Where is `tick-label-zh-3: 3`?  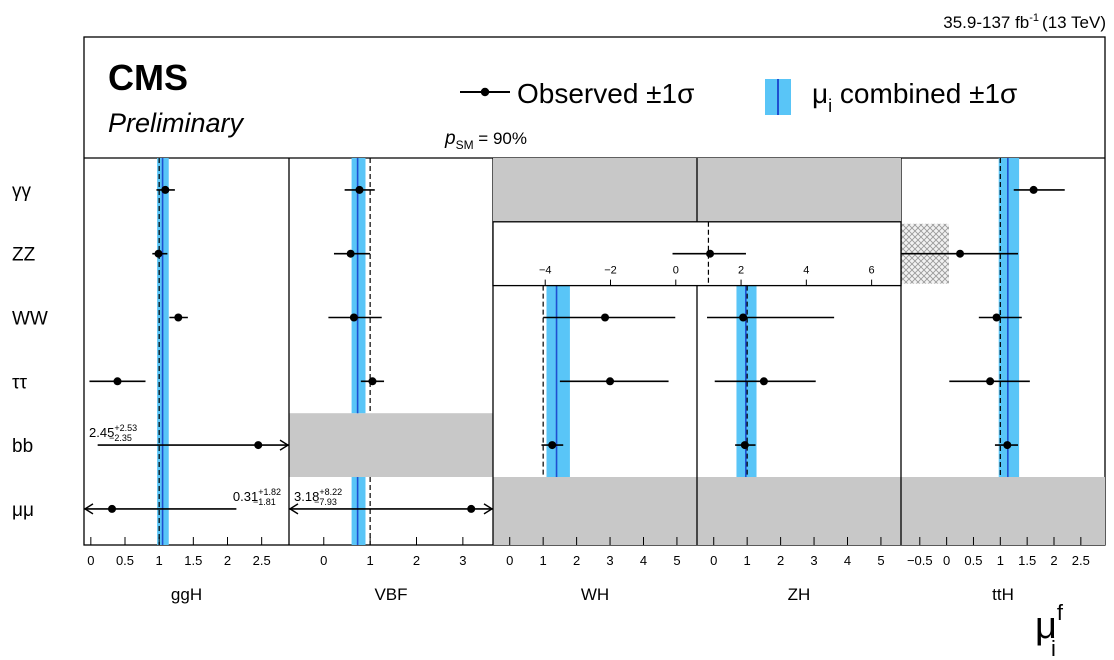 tick-label-zh-3: 3 is located at coordinates (813, 560).